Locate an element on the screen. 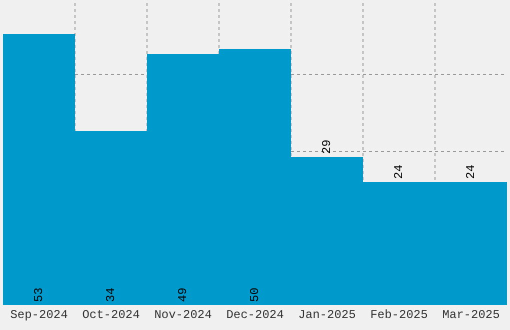 The width and height of the screenshot is (510, 330). data-label: 50 is located at coordinates (255, 295).